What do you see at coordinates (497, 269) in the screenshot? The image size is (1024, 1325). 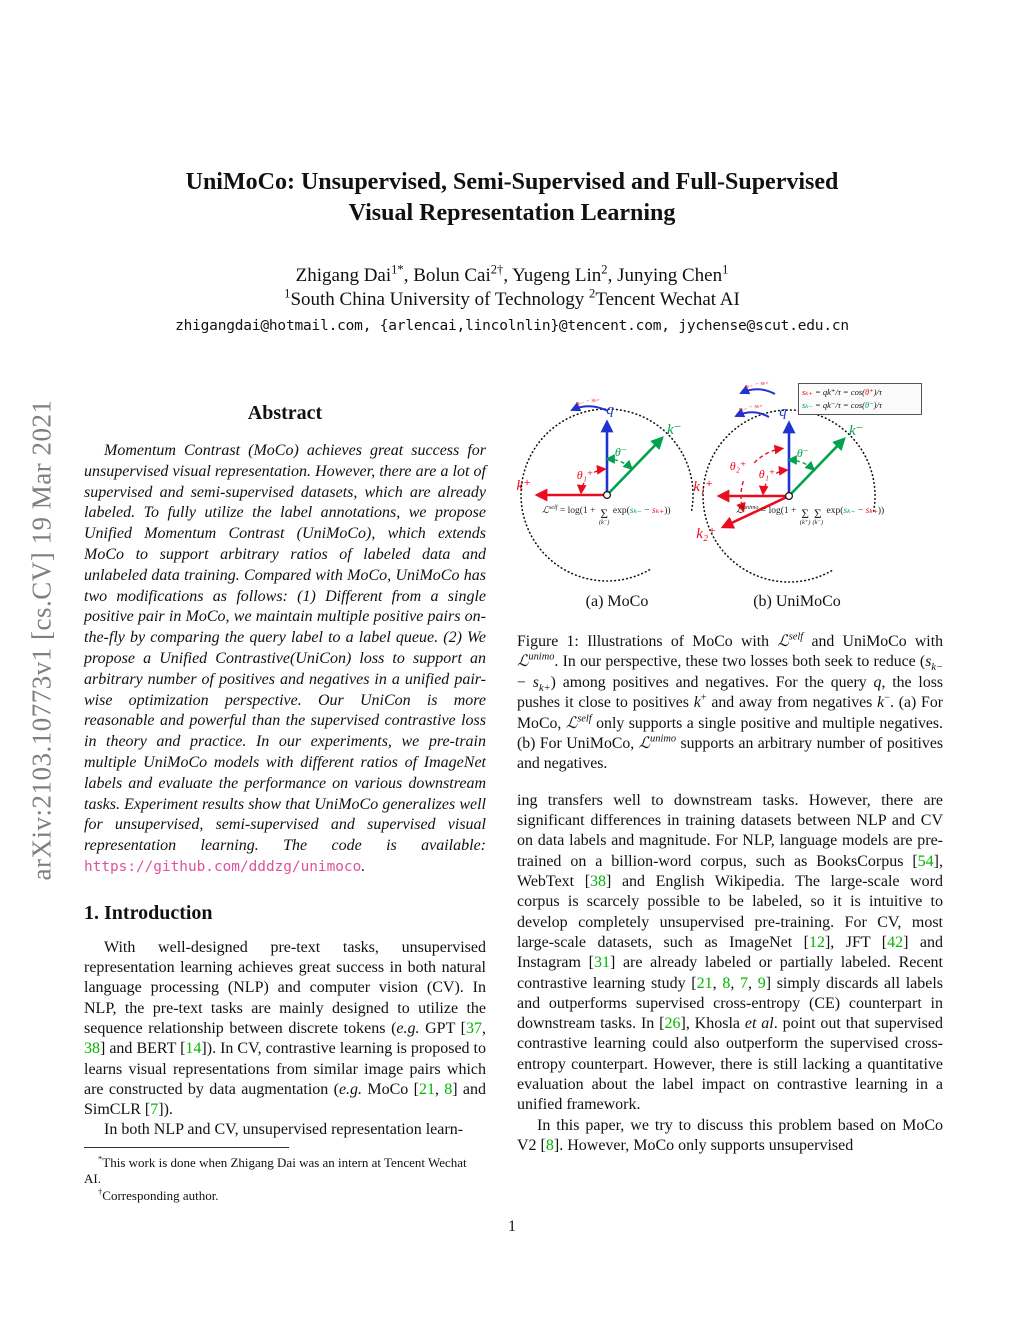 I see `text-segment: 2†` at bounding box center [497, 269].